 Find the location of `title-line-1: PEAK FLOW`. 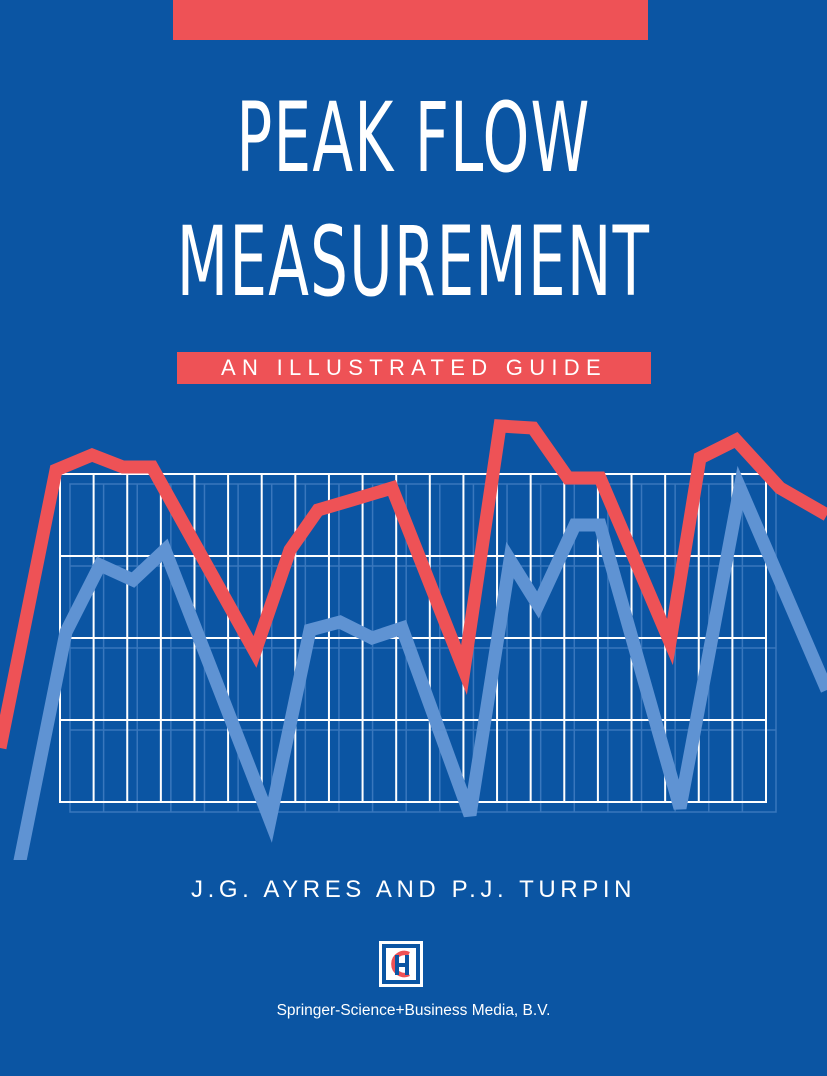

title-line-1: PEAK FLOW is located at coordinates (413, 138).